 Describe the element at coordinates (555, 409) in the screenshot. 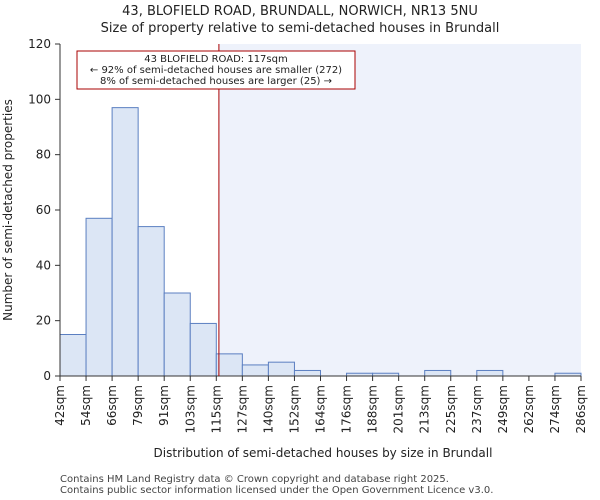

I see `x-tick-label: 274sqm` at that location.